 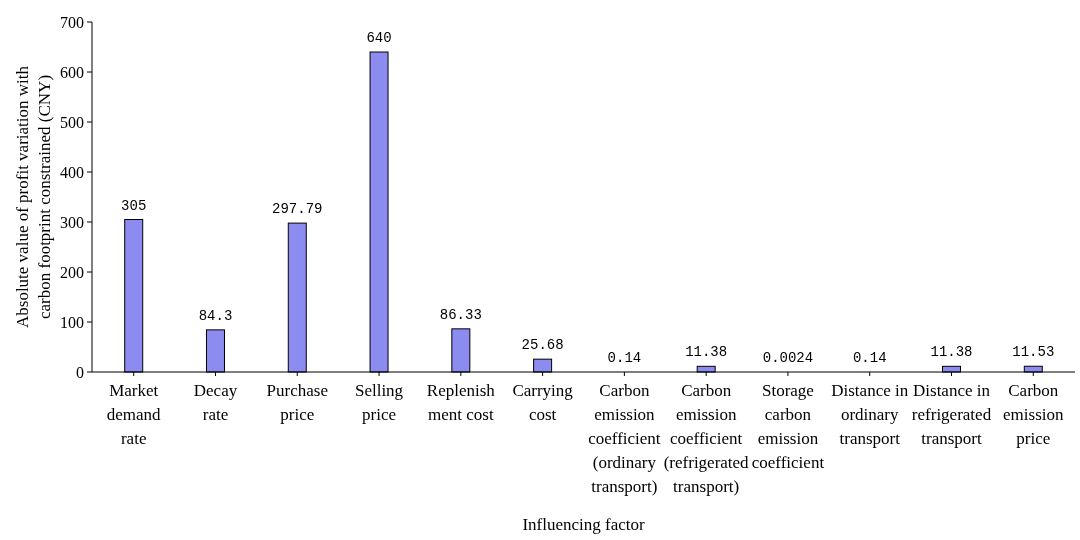 What do you see at coordinates (788, 426) in the screenshot?
I see `x-tick-label: Storage carbon emission coefficient` at bounding box center [788, 426].